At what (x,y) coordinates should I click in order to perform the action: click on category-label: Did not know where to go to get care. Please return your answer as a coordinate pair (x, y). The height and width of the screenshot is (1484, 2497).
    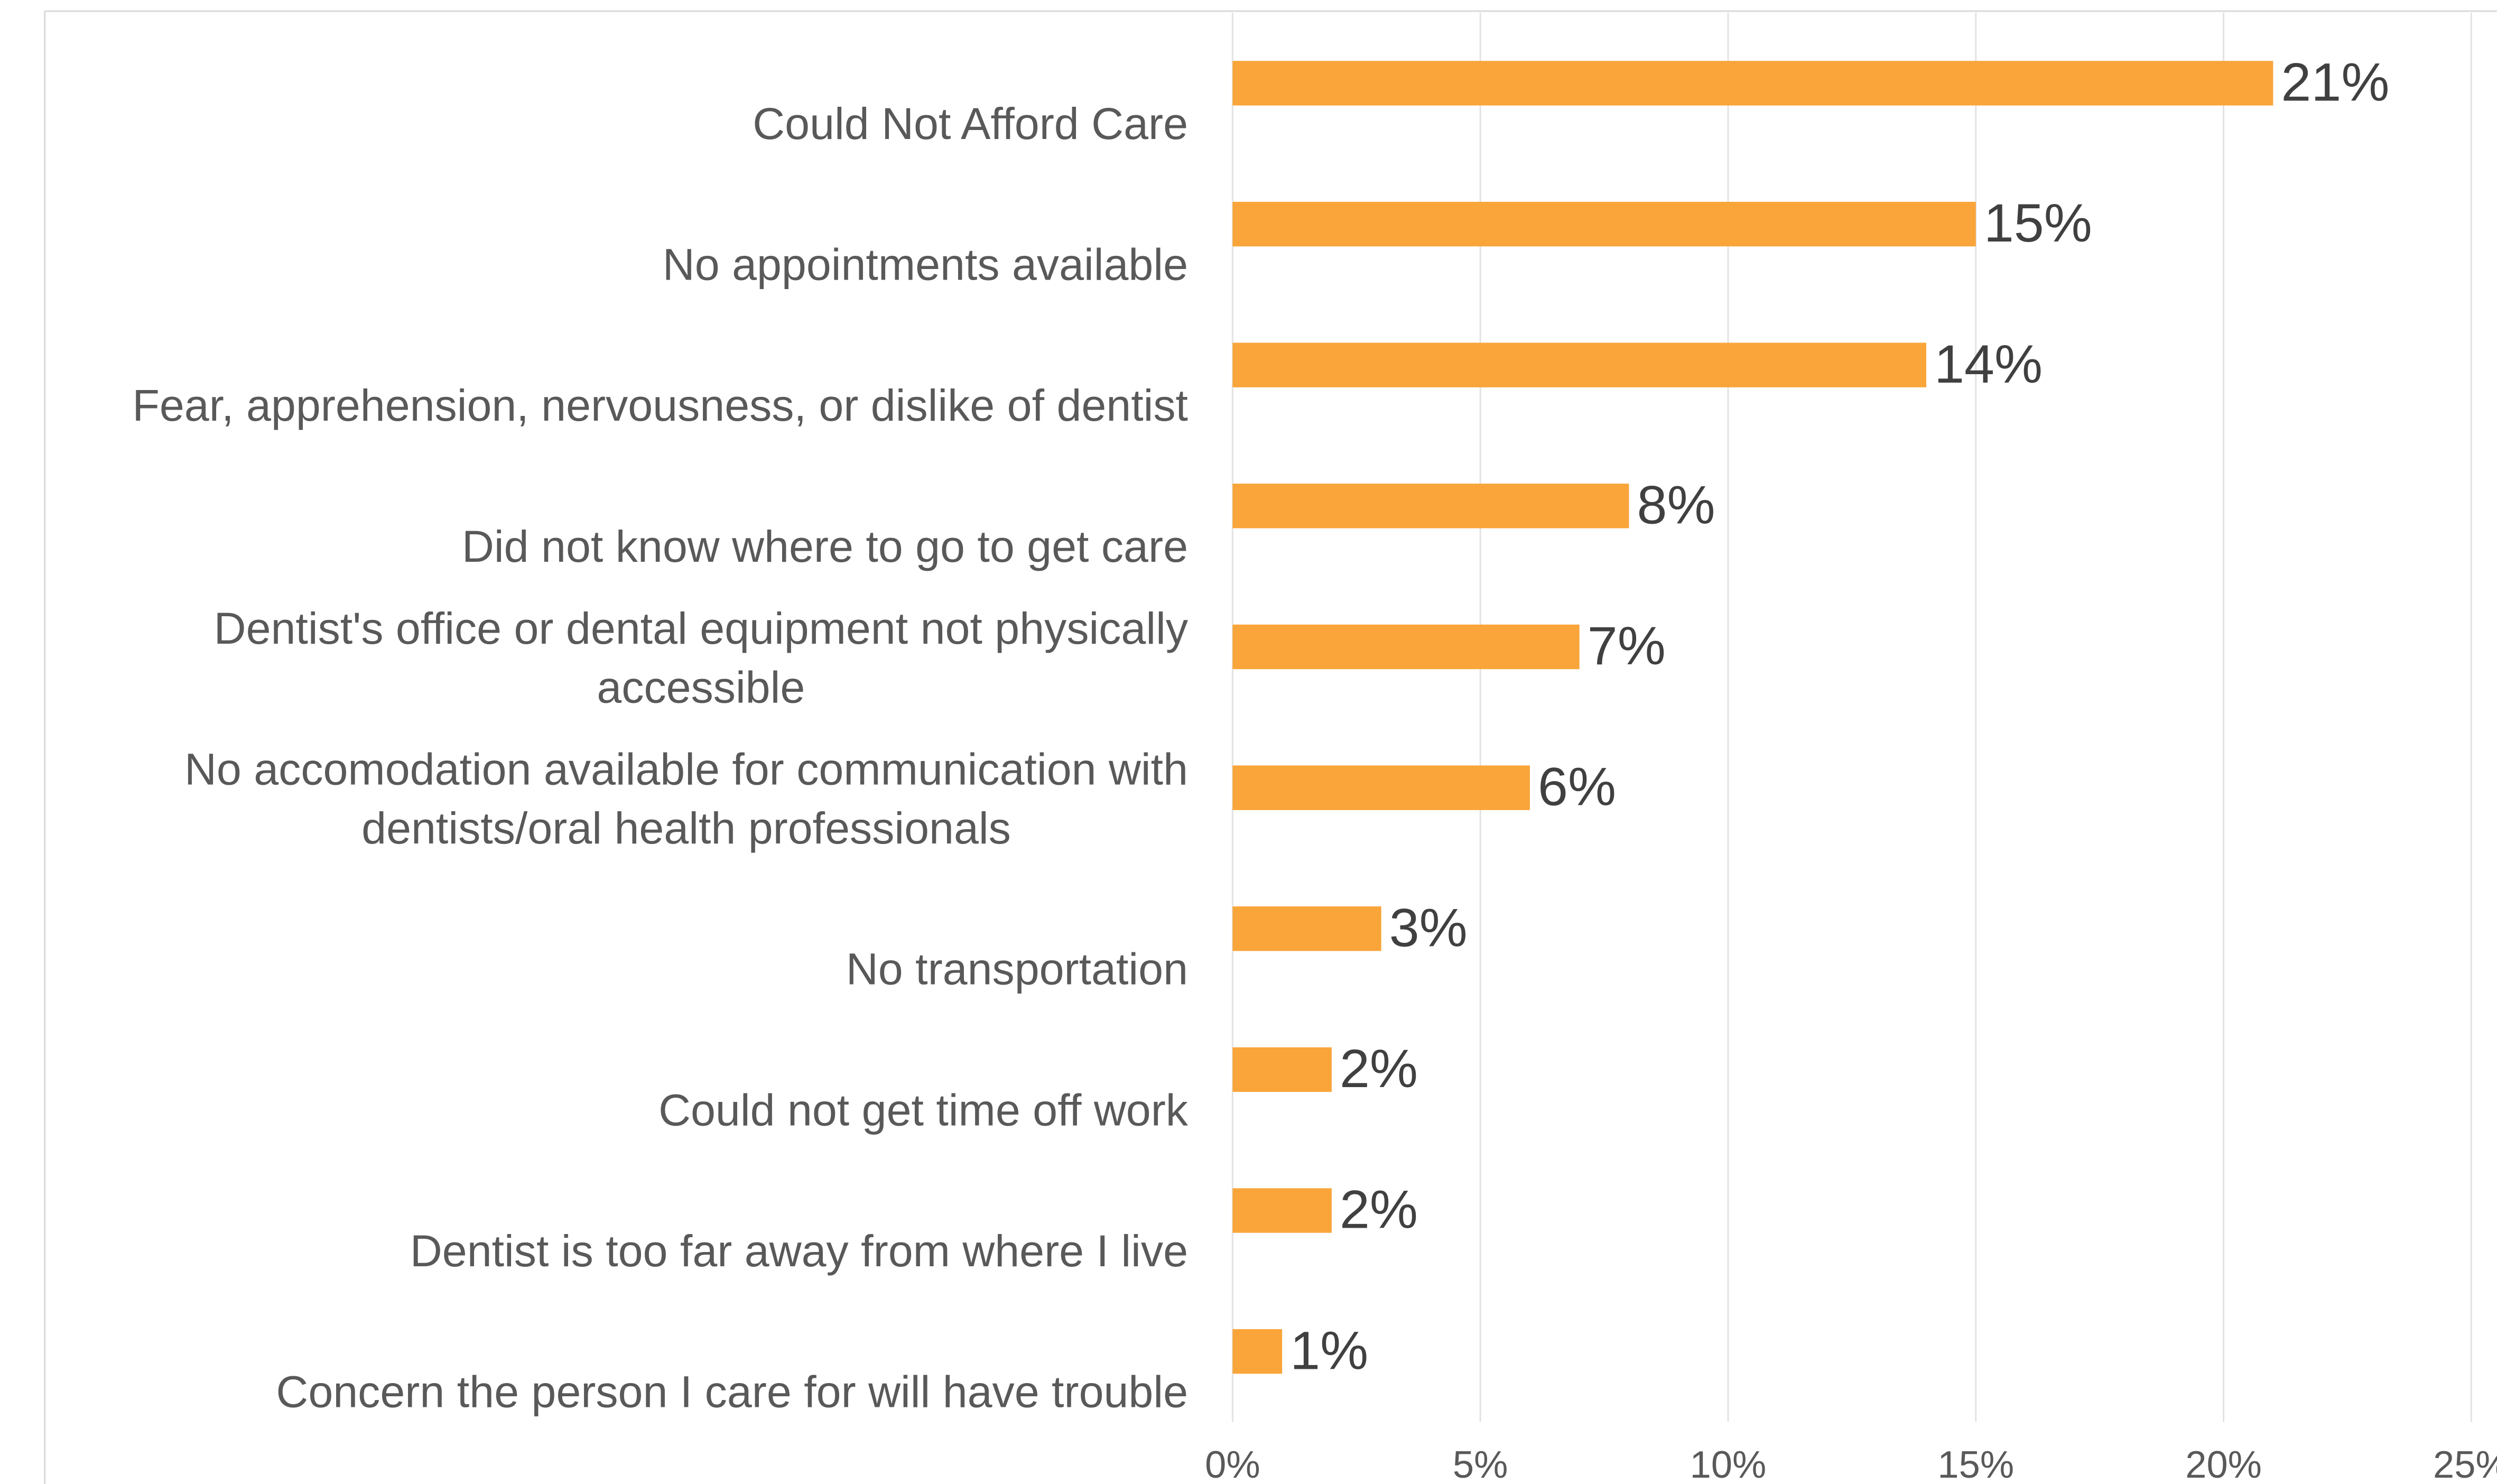
    Looking at the image, I should click on (825, 546).